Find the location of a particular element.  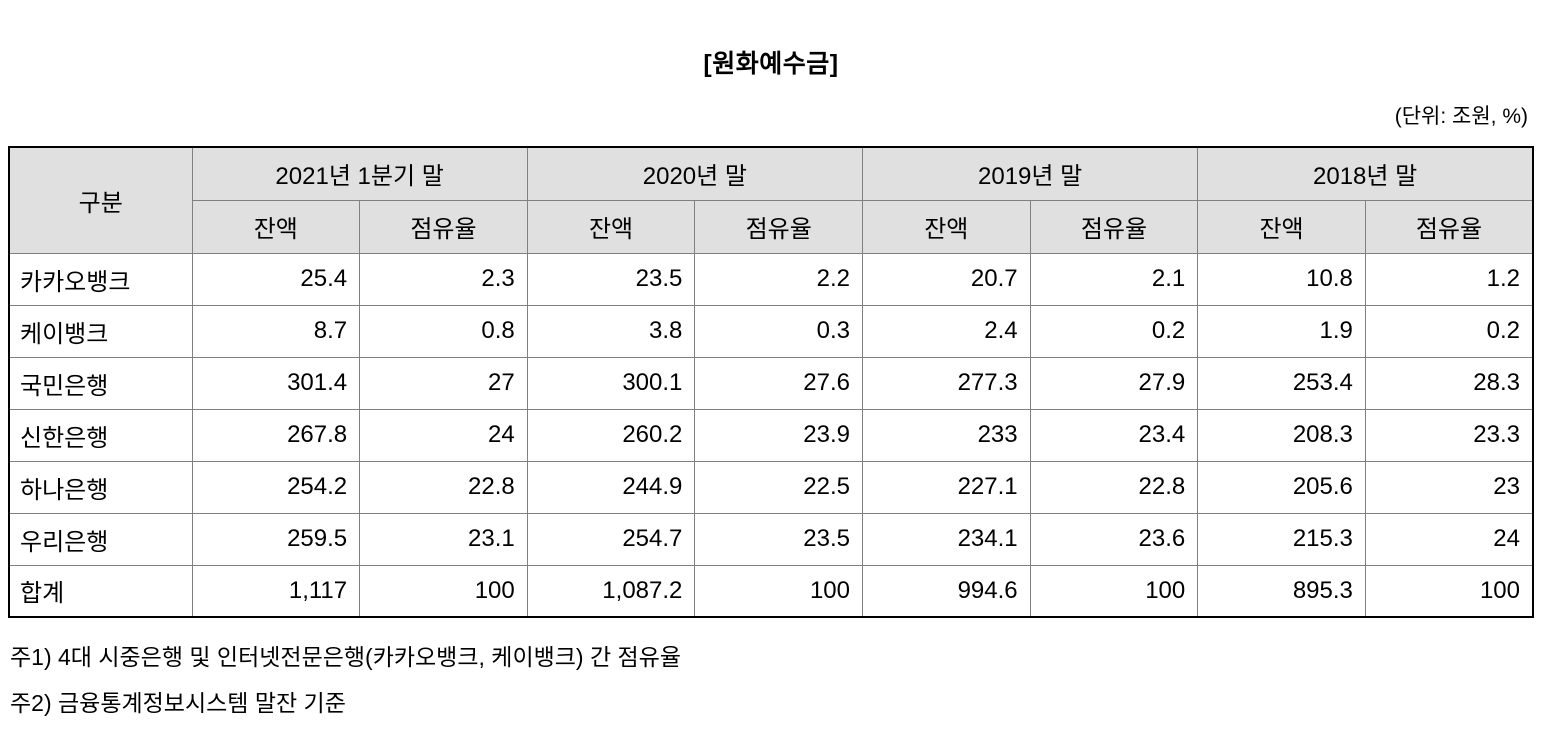

value-cell: 208.3 is located at coordinates (1281, 435).